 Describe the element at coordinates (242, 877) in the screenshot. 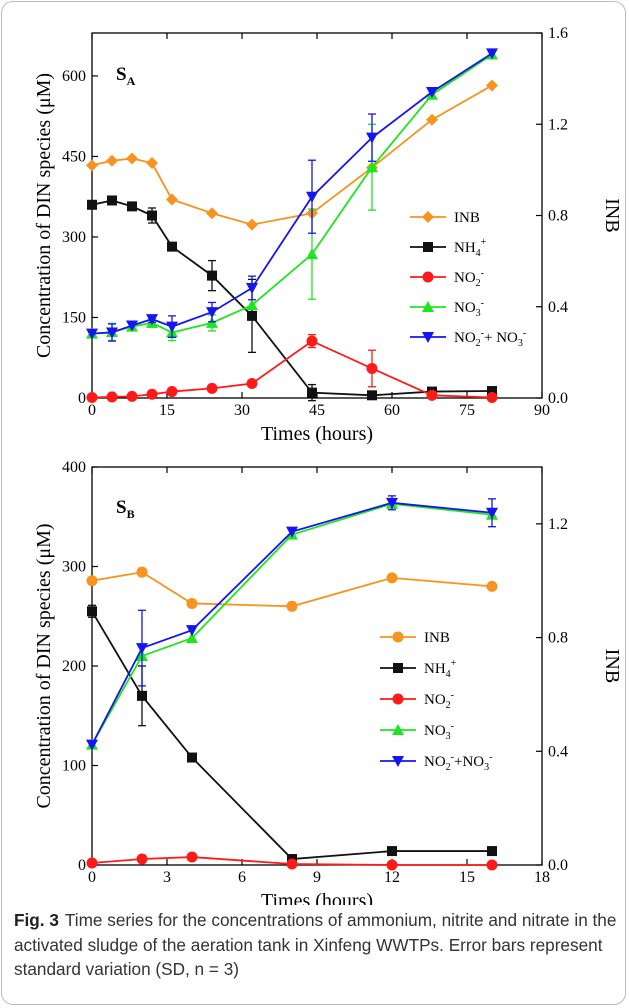

I see `x-tick-label: 6` at that location.